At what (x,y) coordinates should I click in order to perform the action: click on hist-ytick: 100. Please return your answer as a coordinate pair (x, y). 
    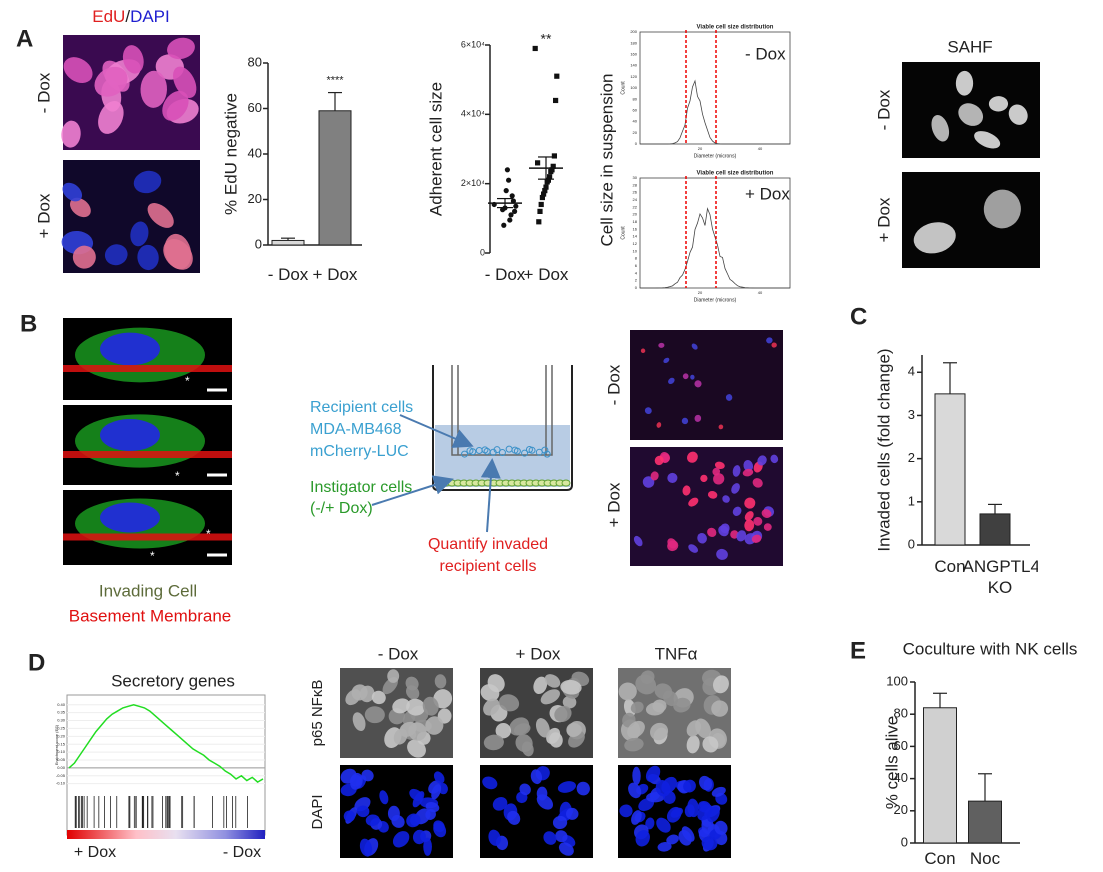
    Looking at the image, I should click on (633, 87).